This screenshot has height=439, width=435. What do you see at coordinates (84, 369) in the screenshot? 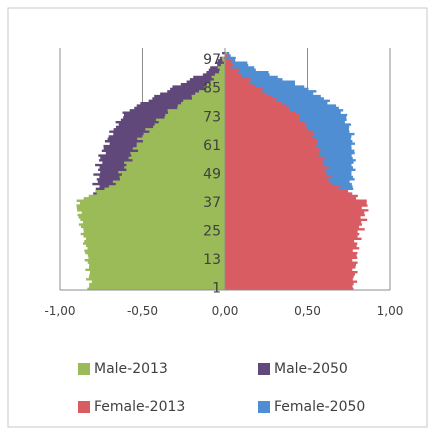
I see `legend-swatch-male-2013` at bounding box center [84, 369].